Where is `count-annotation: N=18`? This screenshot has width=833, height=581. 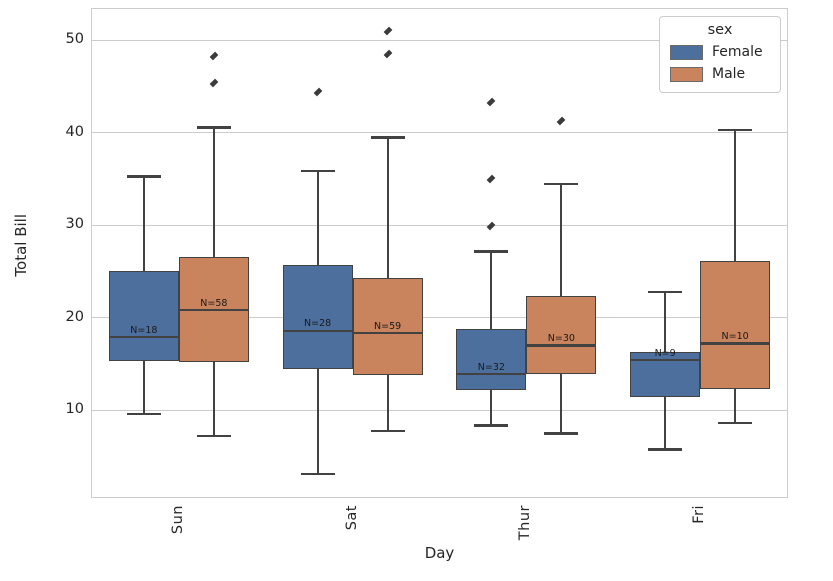
count-annotation: N=18 is located at coordinates (144, 330).